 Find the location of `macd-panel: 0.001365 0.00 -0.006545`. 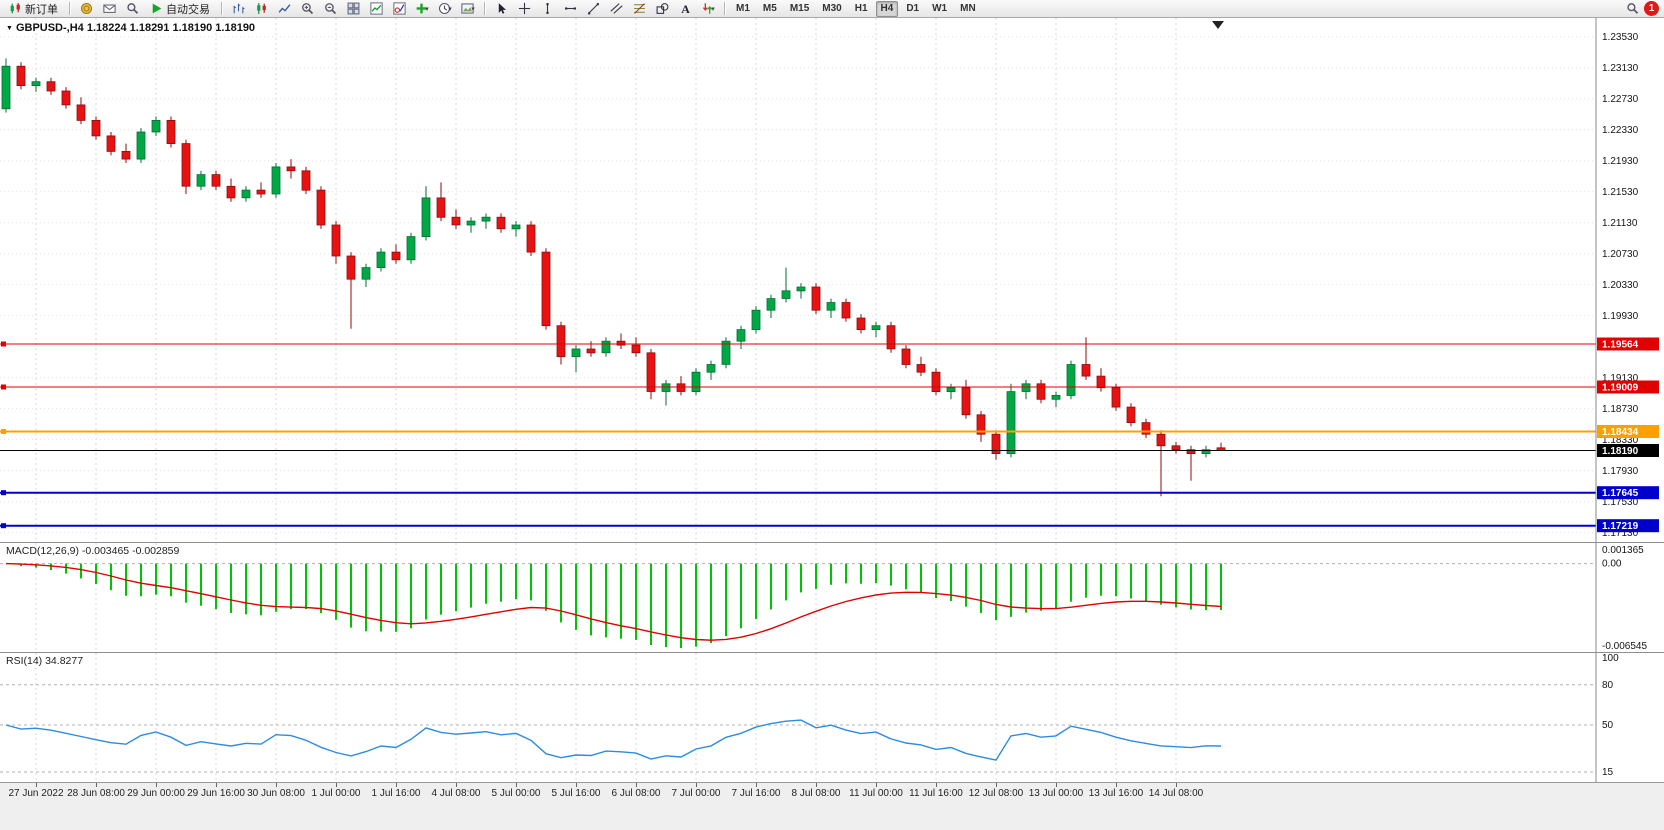

macd-panel: 0.001365 0.00 -0.006545 is located at coordinates (832, 597).